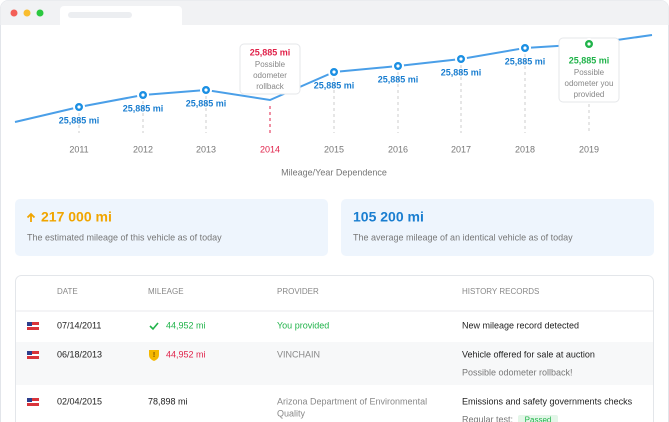 The height and width of the screenshot is (422, 669). I want to click on badge-text: Passed, so click(538, 419).